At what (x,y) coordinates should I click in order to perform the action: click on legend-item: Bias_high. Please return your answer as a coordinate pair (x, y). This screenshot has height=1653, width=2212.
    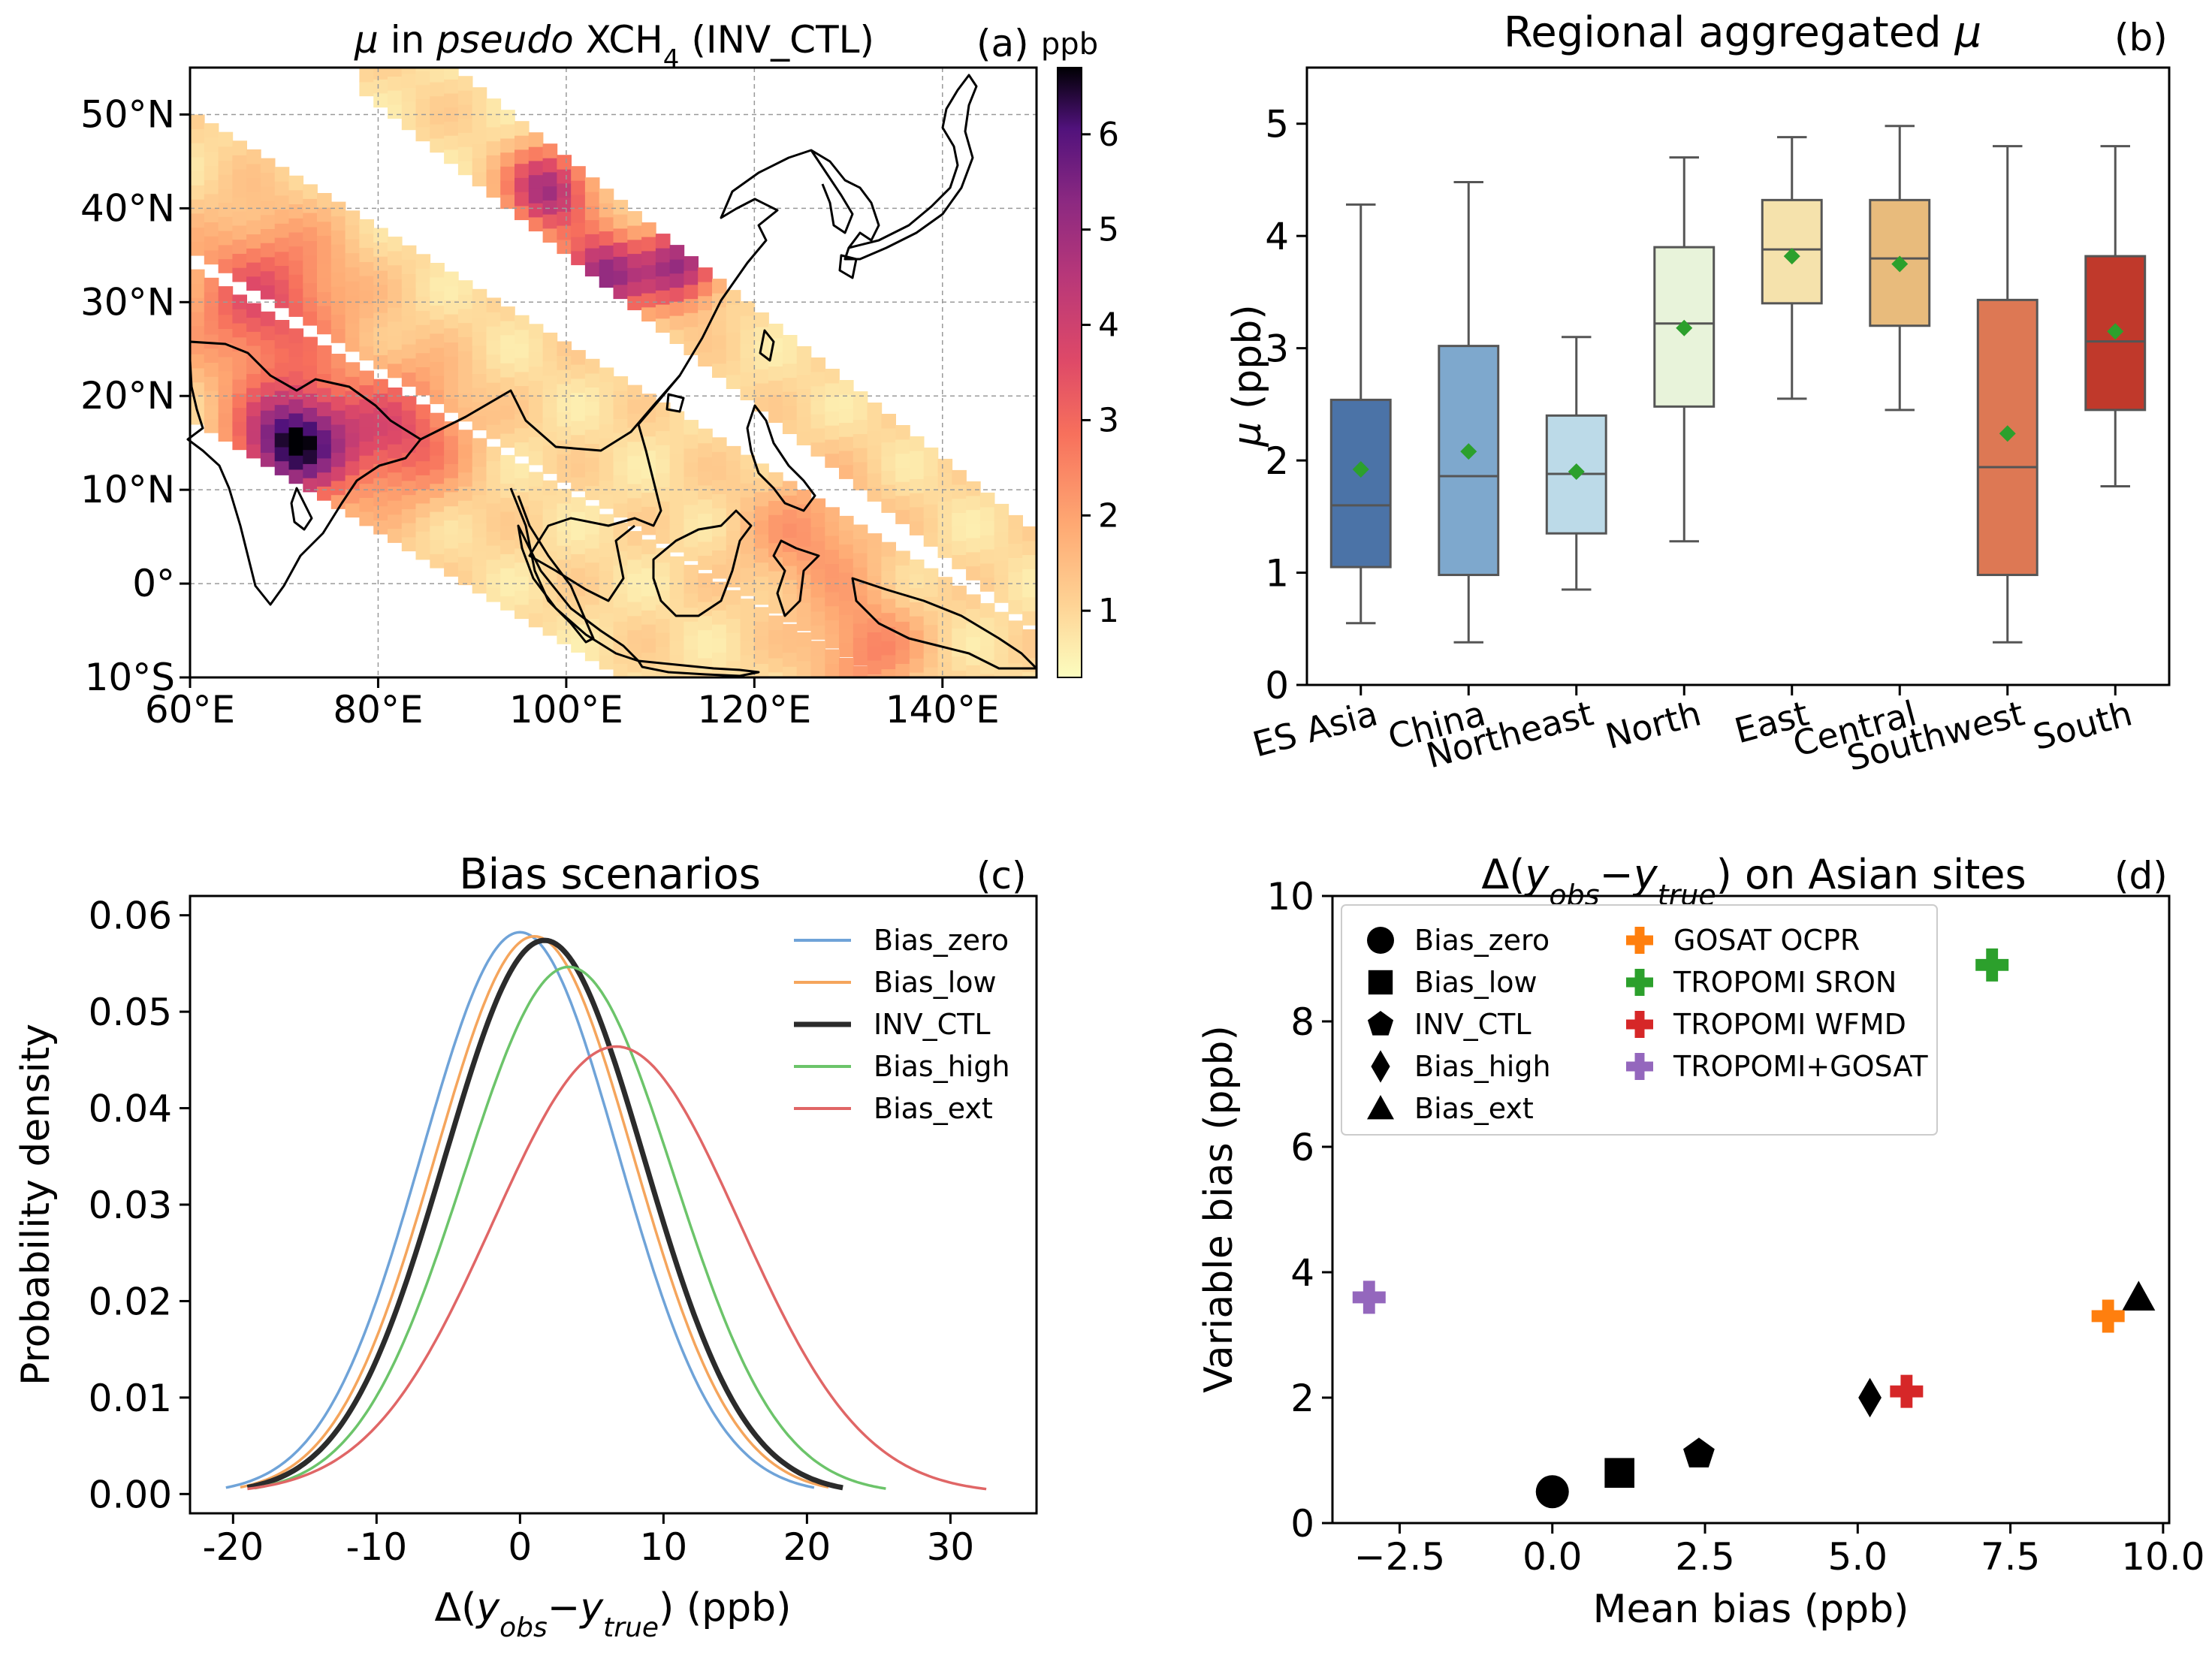
    Looking at the image, I should click on (902, 1066).